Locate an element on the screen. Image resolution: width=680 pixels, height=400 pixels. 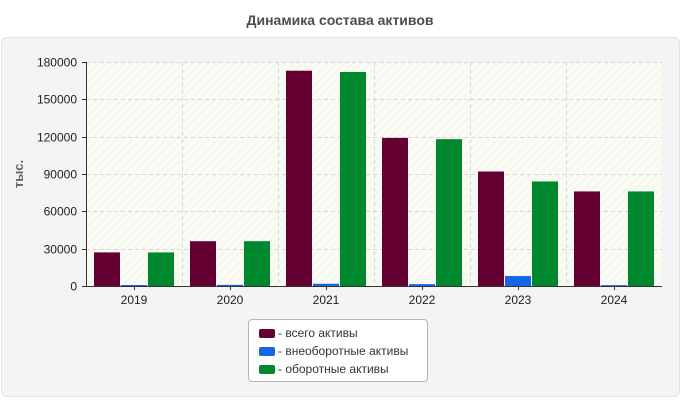
bar-2-2023 is located at coordinates (545, 233).